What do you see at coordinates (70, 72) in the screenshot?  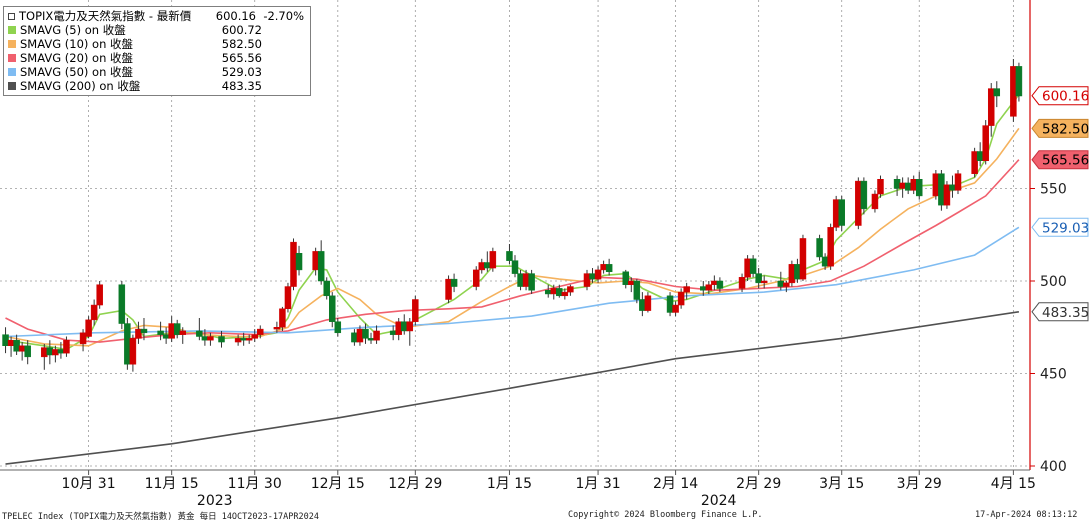 I see `legend-item-sma50: SMAVG (50) on 收盤` at bounding box center [70, 72].